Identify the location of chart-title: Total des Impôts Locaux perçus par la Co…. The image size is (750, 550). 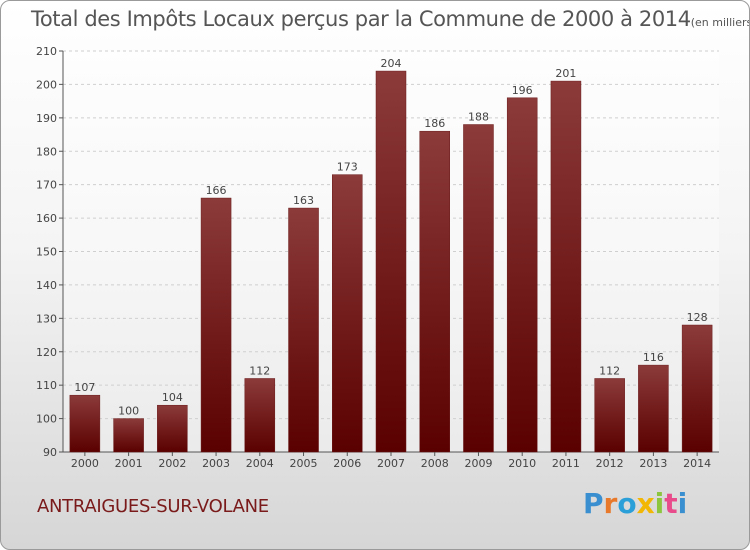
(390, 19).